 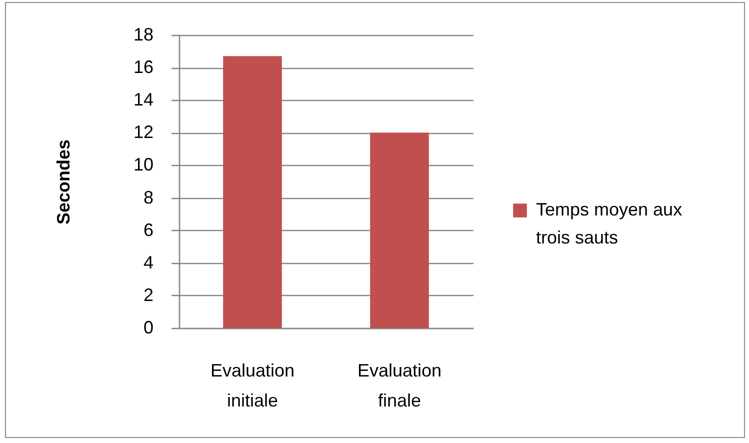 I want to click on y-tick-label: 4, so click(x=148, y=262).